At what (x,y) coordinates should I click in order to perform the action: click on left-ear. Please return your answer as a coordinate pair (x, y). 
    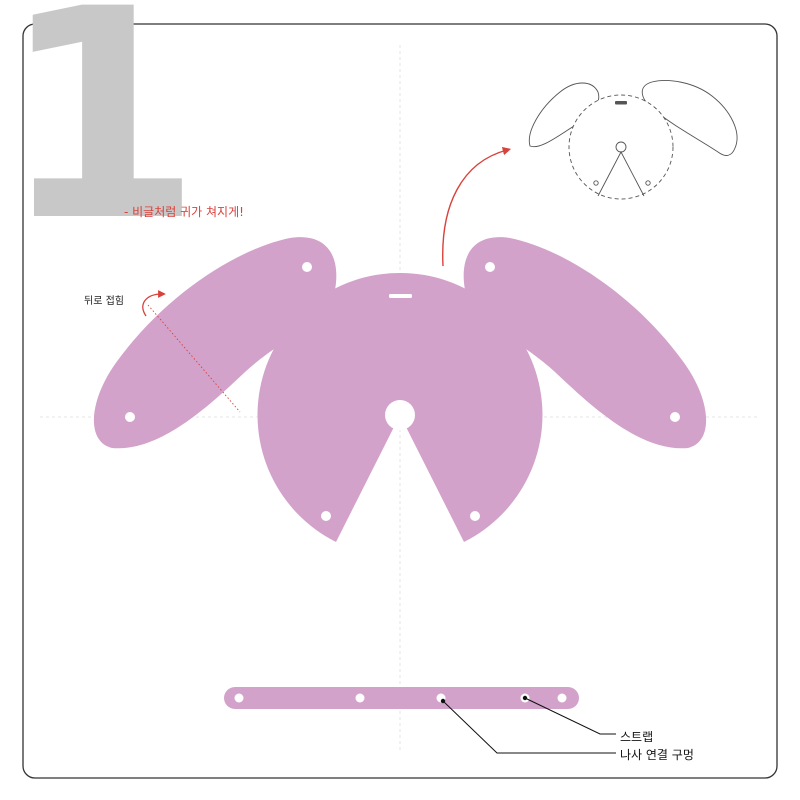
    Looking at the image, I should click on (215, 343).